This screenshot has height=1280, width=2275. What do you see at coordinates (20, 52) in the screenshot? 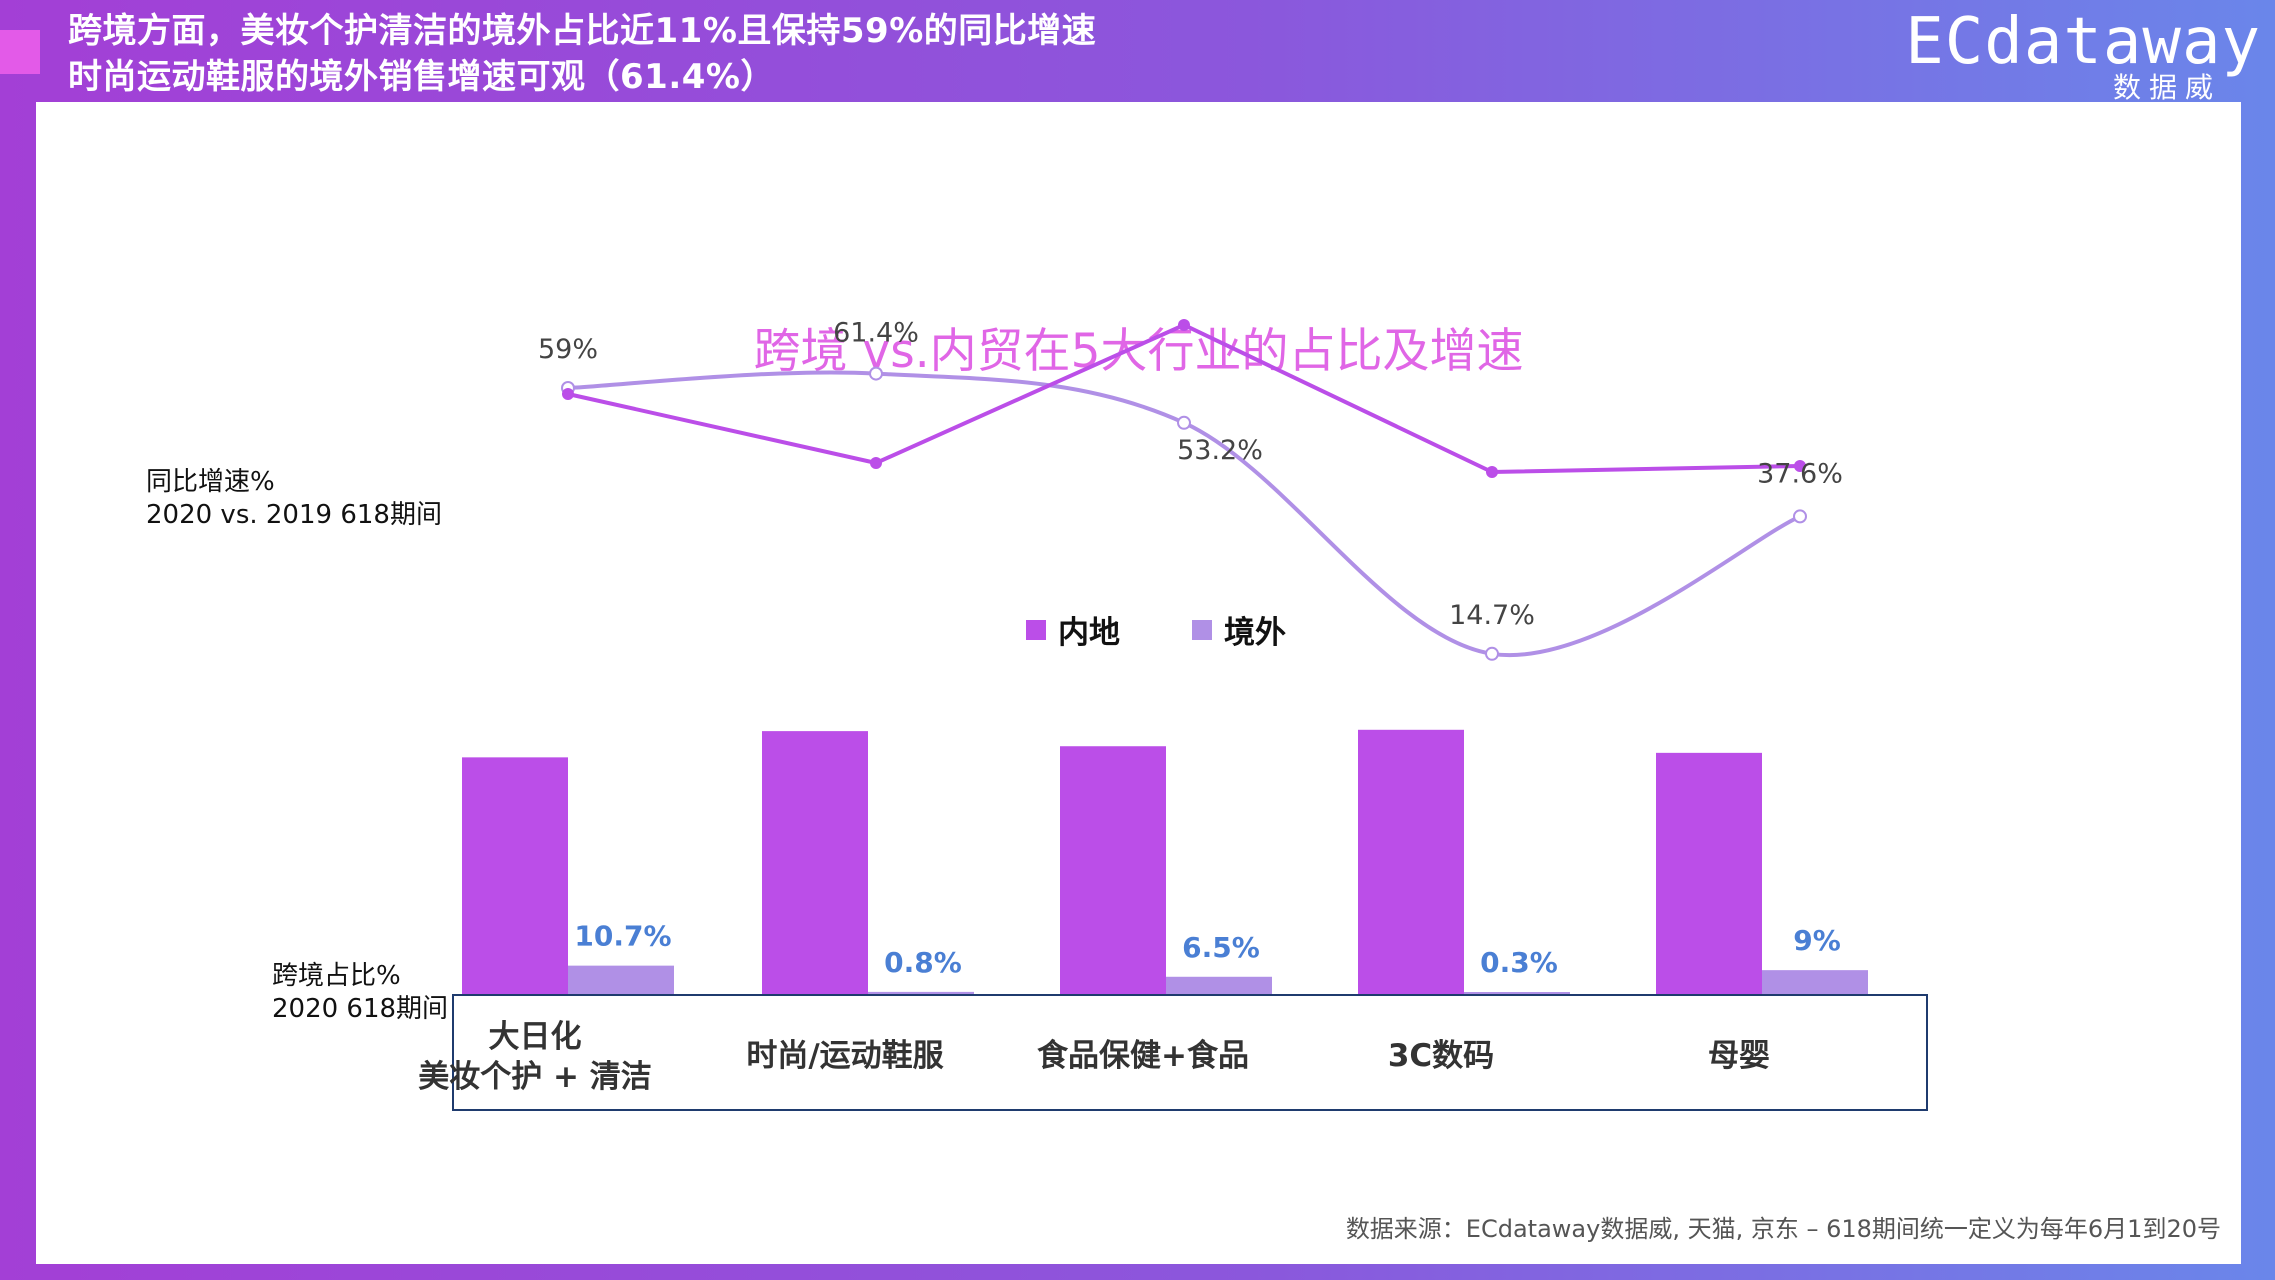
I see `header-accent-square` at bounding box center [20, 52].